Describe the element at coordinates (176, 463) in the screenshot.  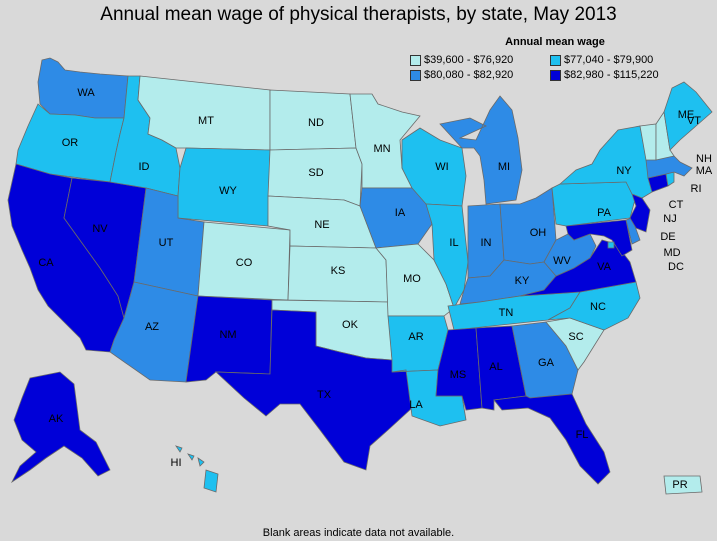
I see `state-label-HI: HI` at that location.